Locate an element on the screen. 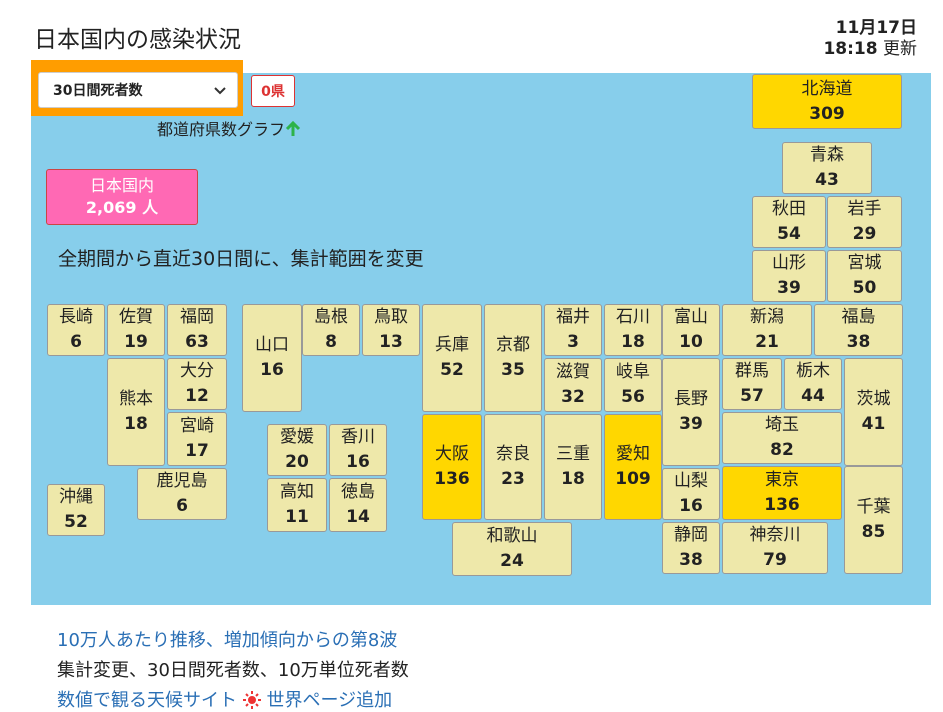  prefecture-value: 309 is located at coordinates (827, 113).